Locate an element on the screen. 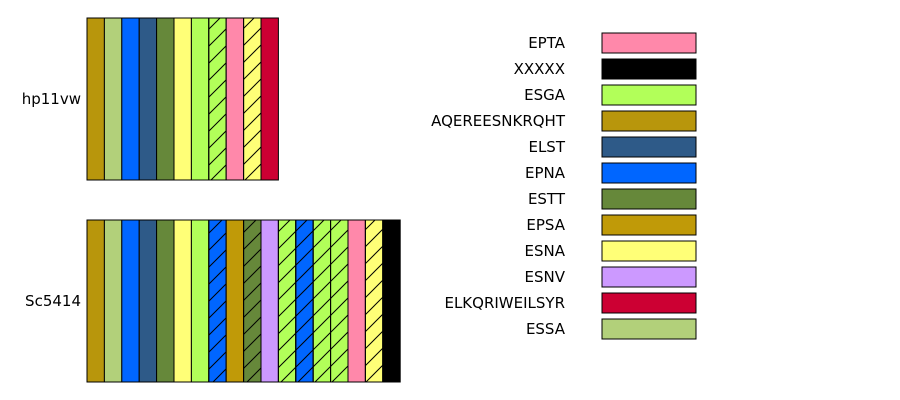 Image resolution: width=900 pixels, height=400 pixels. legend-label: ESNA is located at coordinates (545, 251).